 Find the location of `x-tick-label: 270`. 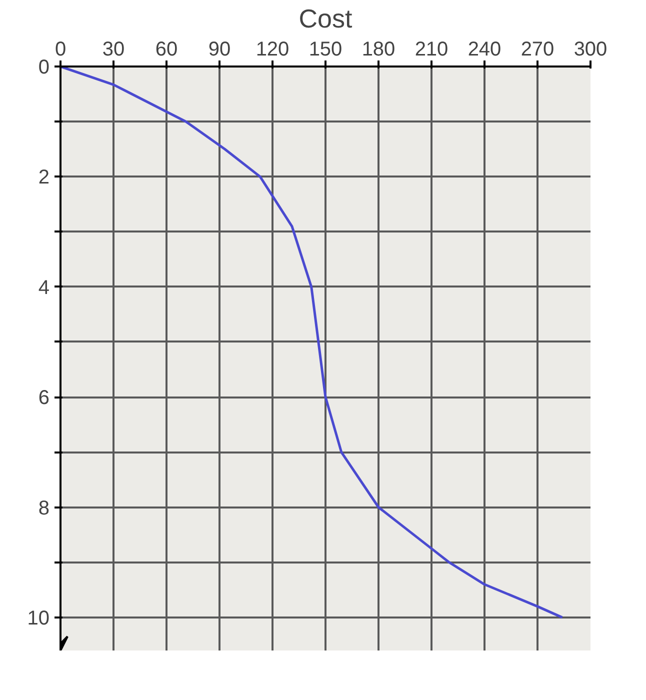

x-tick-label: 270 is located at coordinates (537, 49).